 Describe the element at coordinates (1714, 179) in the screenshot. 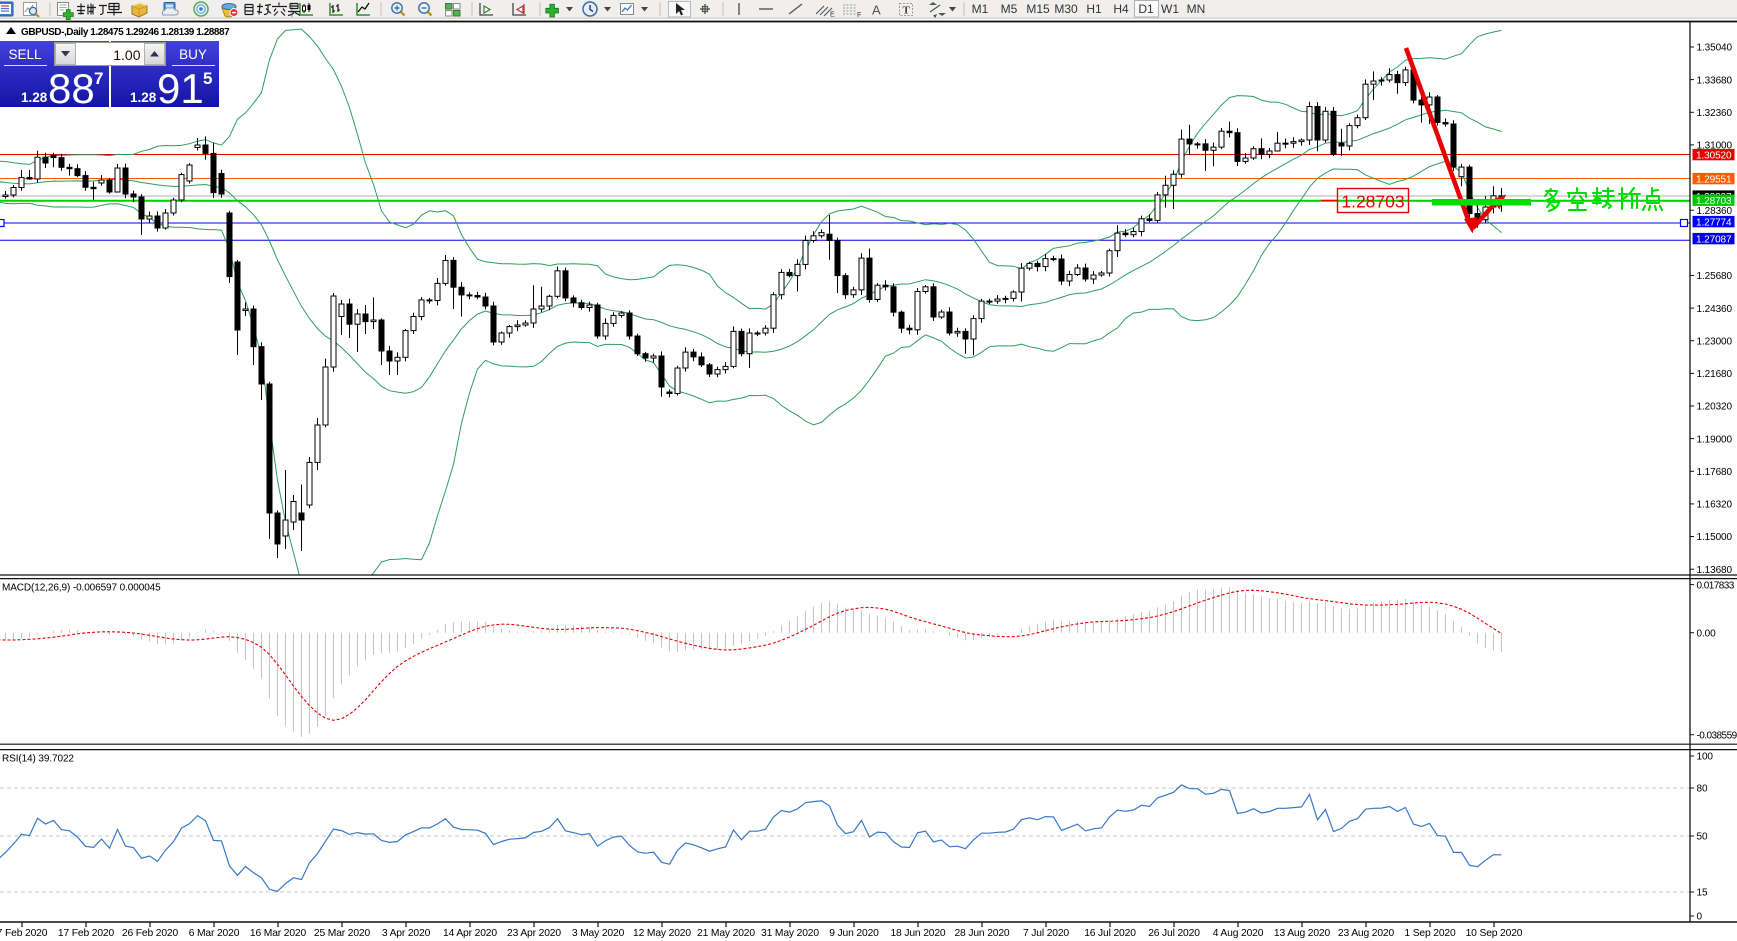

I see `svg-text: 1.29551` at that location.